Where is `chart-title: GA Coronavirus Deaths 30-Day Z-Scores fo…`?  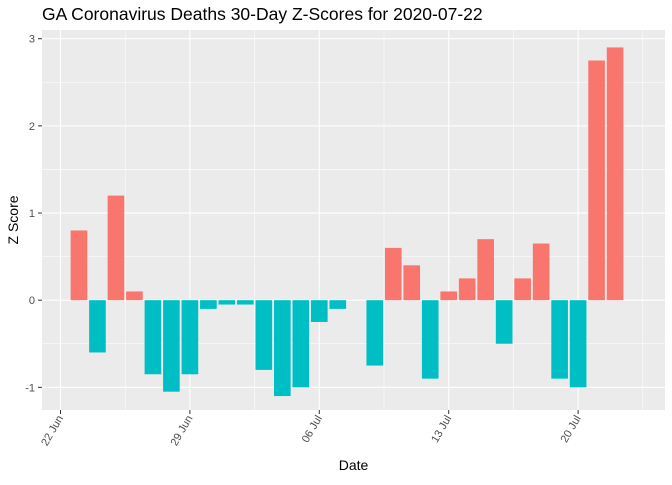 chart-title: GA Coronavirus Deaths 30-Day Z-Scores fo… is located at coordinates (262, 14).